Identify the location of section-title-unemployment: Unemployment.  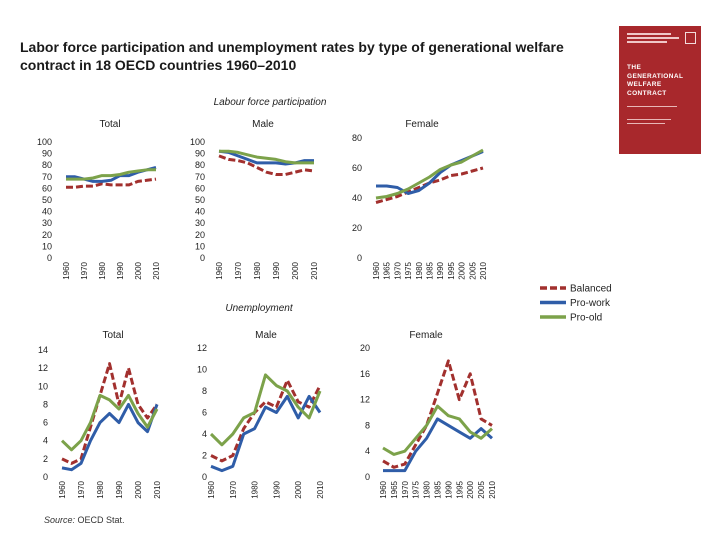
(259, 308).